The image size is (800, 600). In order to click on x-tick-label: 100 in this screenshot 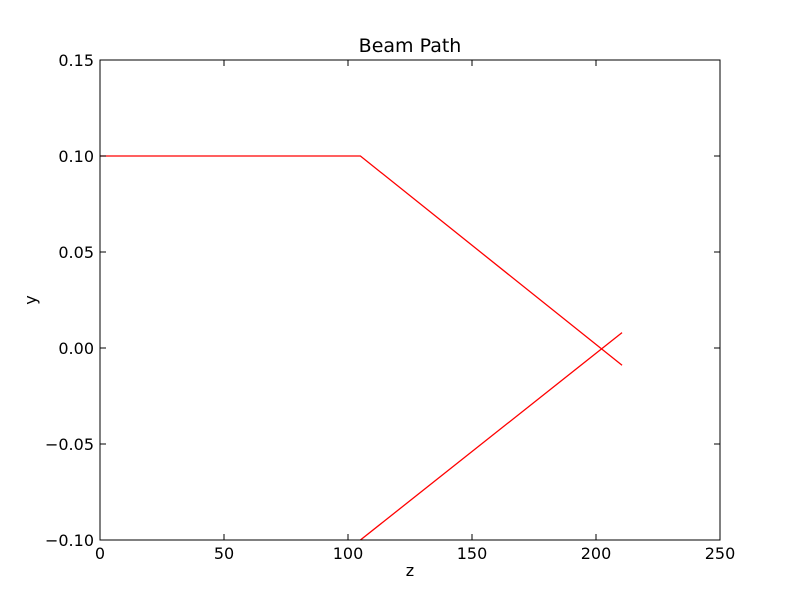, I will do `click(348, 553)`.